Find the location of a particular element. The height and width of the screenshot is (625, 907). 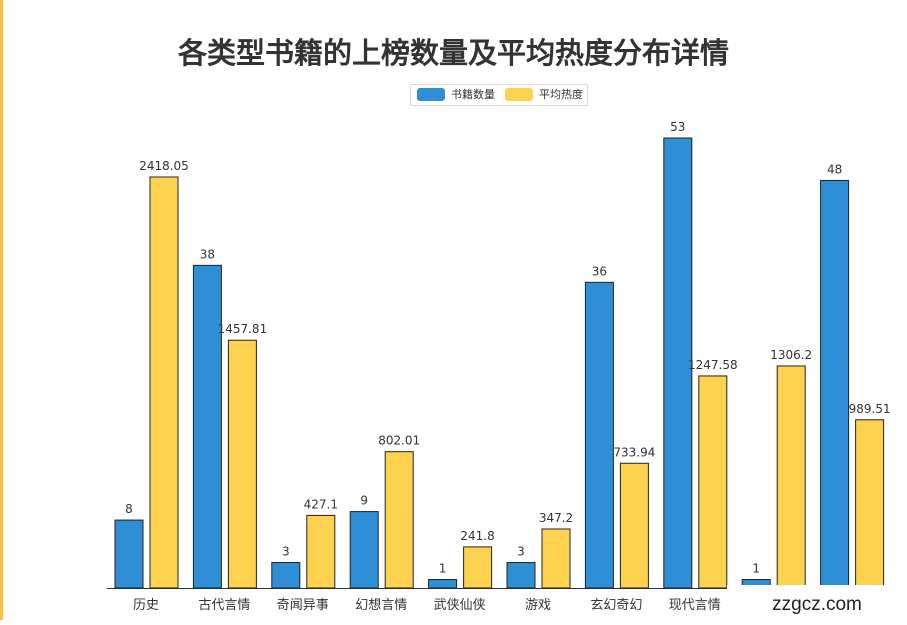

data-label-count-5: 3 is located at coordinates (521, 552).